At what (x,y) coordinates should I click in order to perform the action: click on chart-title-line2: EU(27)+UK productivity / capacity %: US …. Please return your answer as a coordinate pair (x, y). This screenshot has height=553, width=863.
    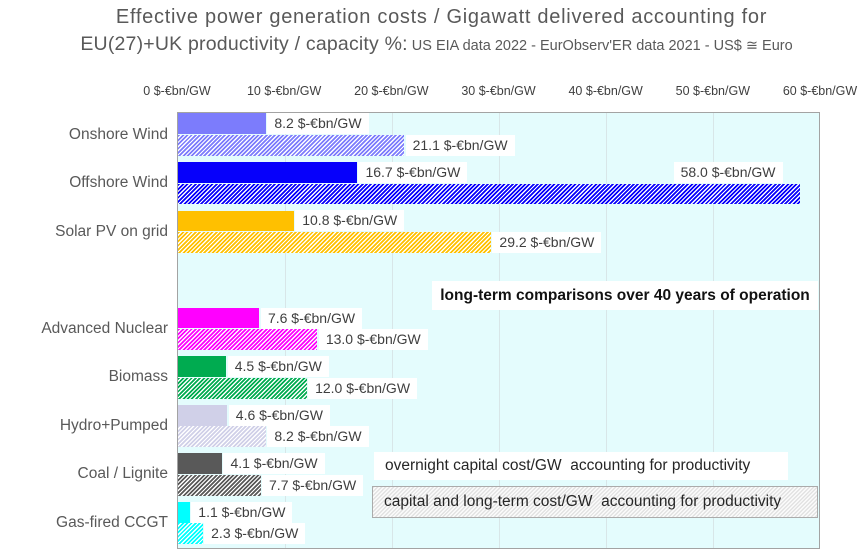
    Looking at the image, I should click on (431, 45).